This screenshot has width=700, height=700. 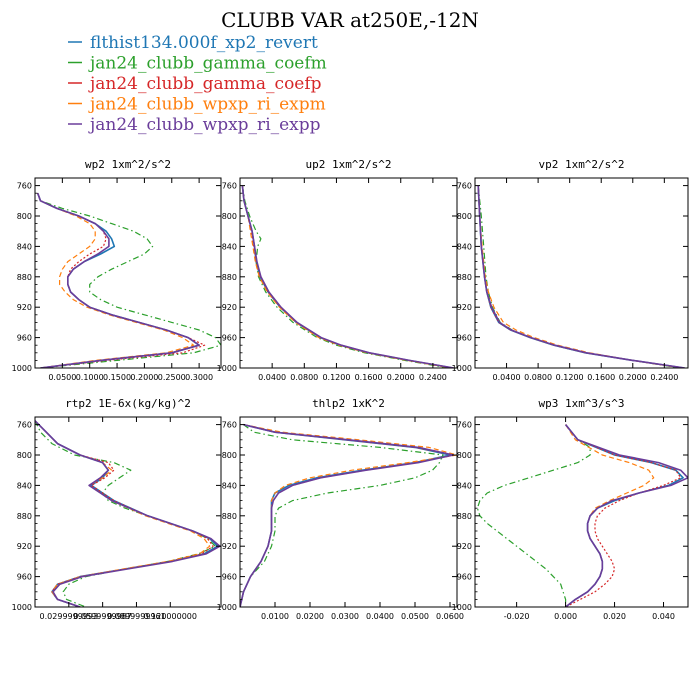 I want to click on x-tick-label: 0.0800, so click(x=538, y=377).